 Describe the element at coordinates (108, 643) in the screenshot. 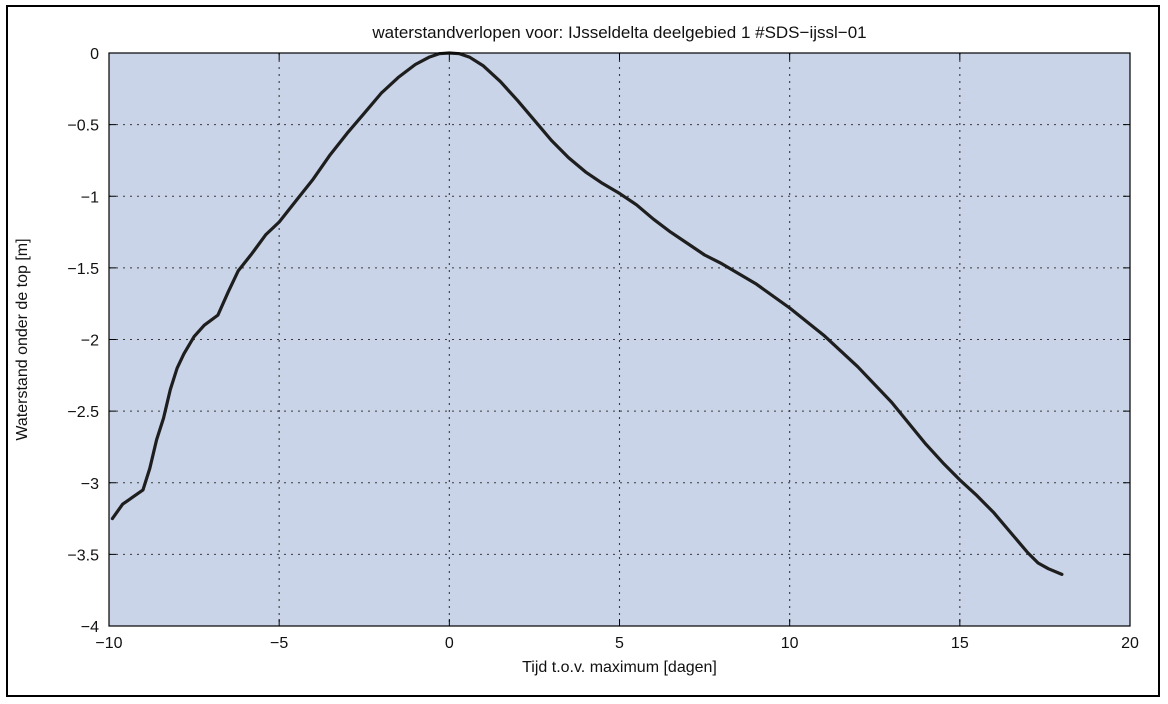

I see `x-tick-label: −10` at that location.